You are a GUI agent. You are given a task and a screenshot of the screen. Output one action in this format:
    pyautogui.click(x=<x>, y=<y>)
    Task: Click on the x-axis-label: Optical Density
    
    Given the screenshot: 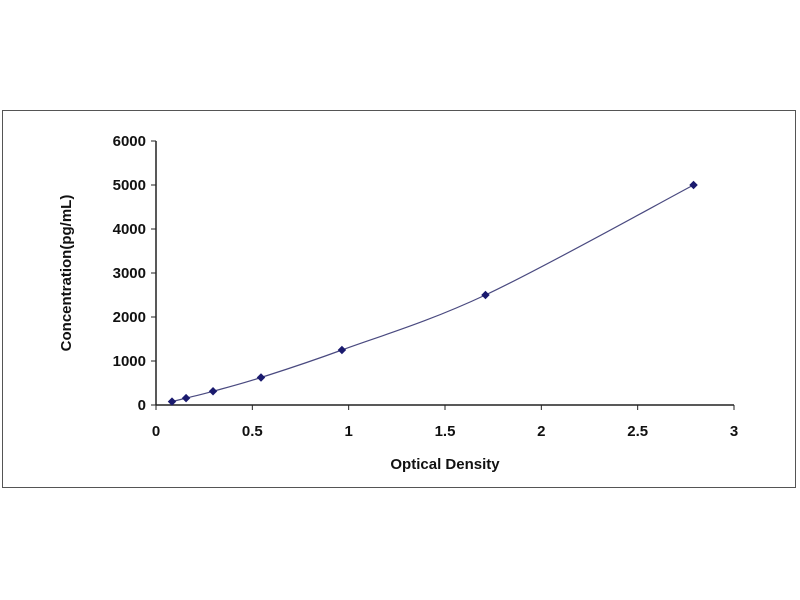 What is the action you would take?
    pyautogui.click(x=445, y=464)
    